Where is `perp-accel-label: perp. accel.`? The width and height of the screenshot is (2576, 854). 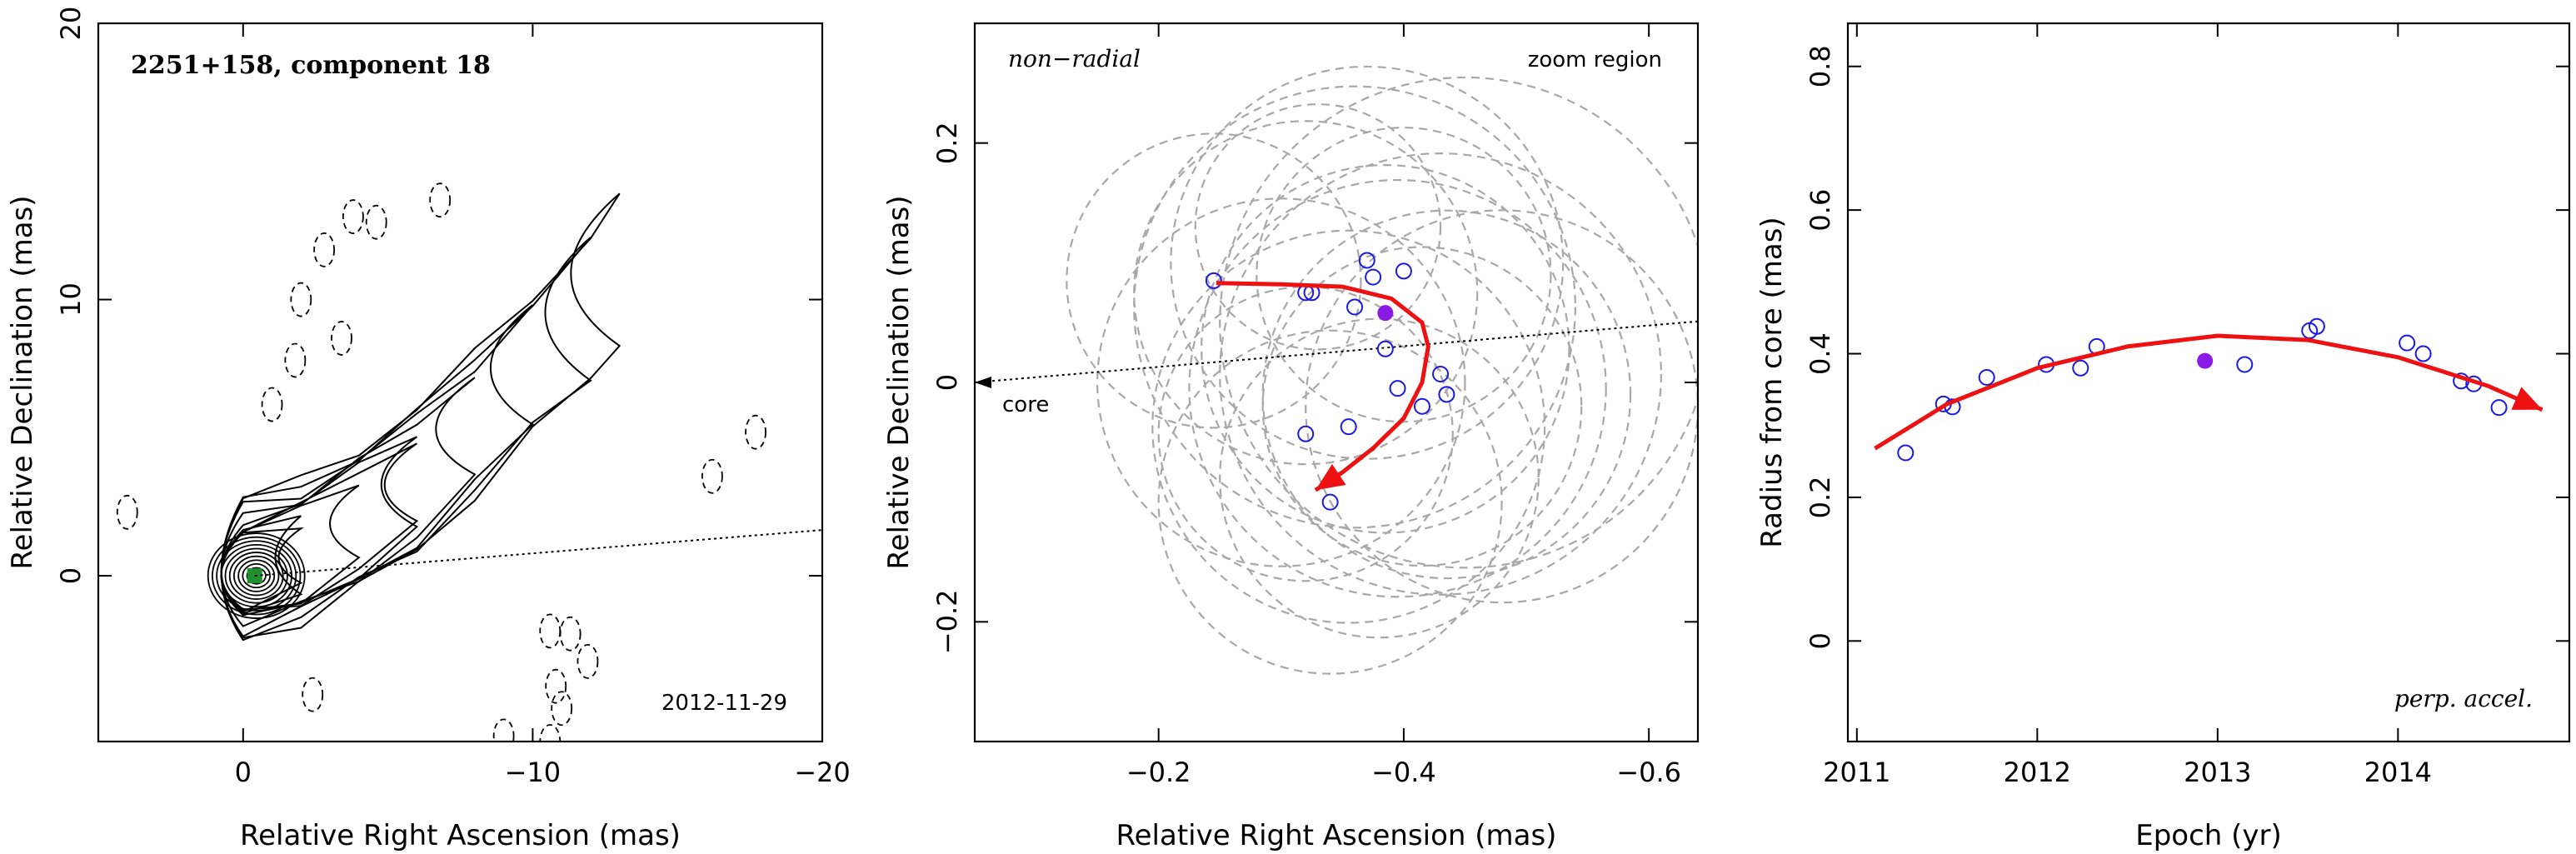
perp-accel-label: perp. accel. is located at coordinates (2463, 698).